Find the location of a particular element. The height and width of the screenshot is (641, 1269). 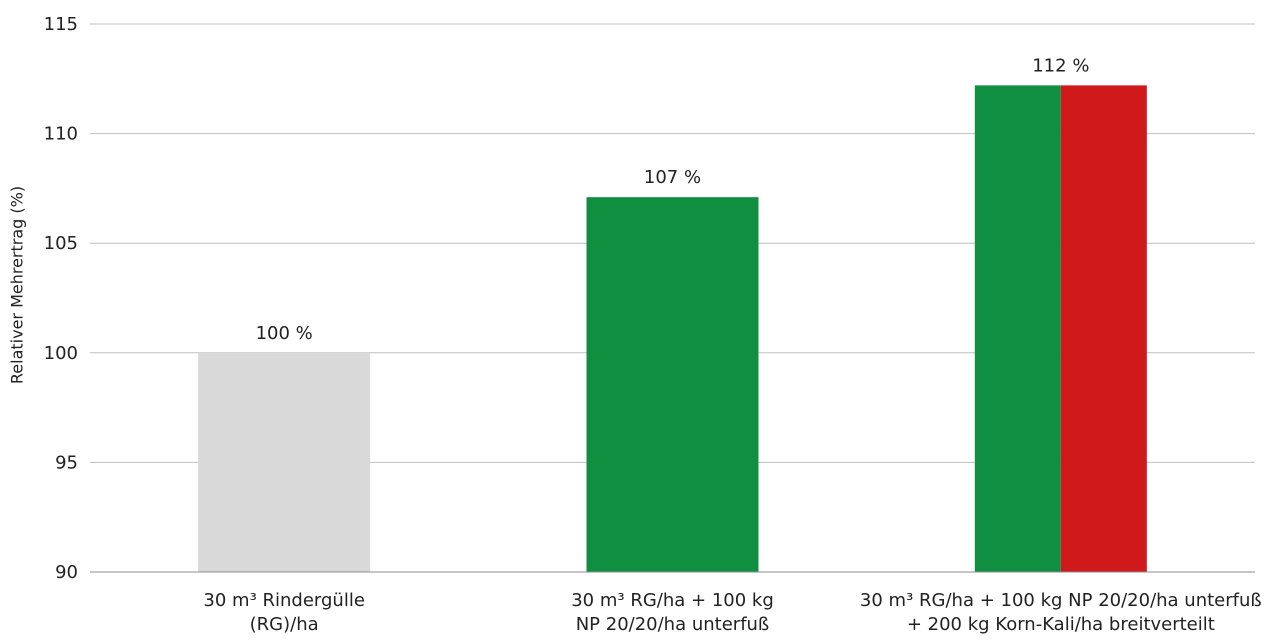

y-axis-label: Relativer Mehrertrag (%) is located at coordinates (17, 285).